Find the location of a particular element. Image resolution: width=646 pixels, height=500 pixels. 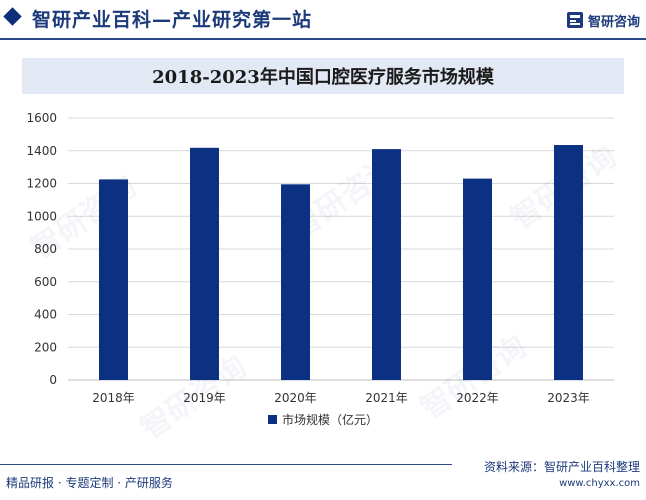

bar-2018年 is located at coordinates (113, 279).